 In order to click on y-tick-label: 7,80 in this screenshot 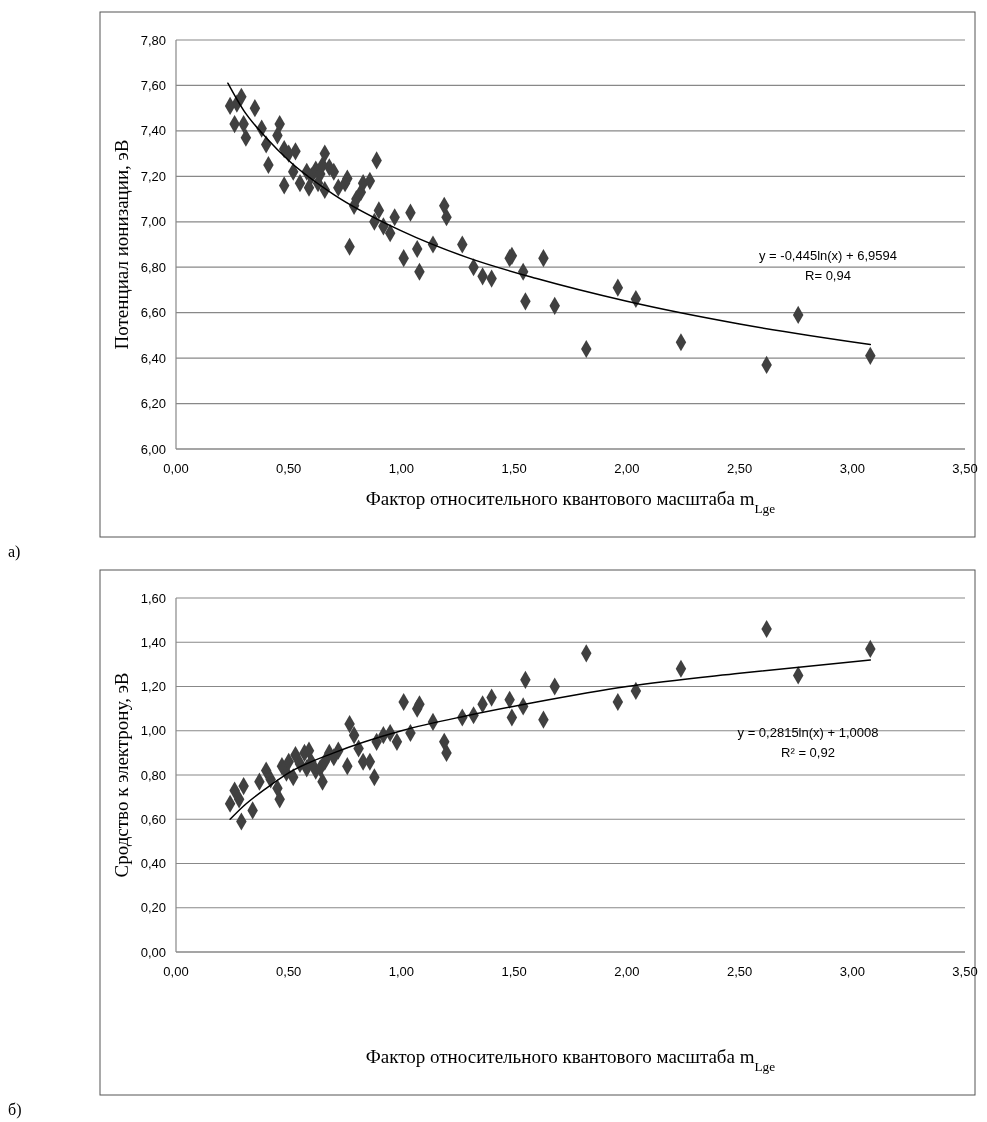, I will do `click(153, 40)`.